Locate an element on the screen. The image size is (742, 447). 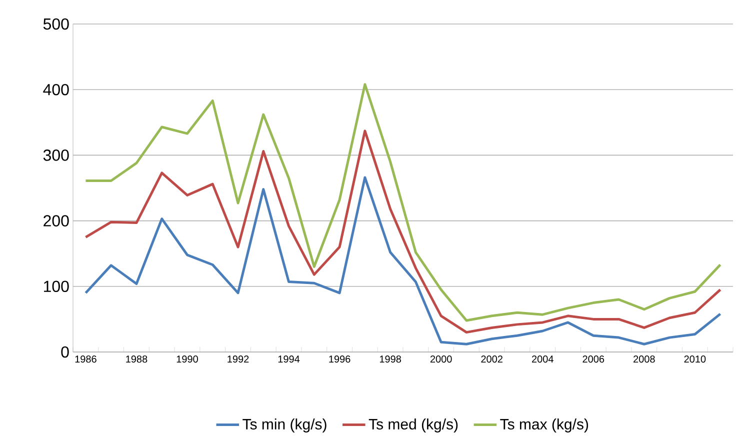
legend-label: Ts min (kg/s) is located at coordinates (284, 425).